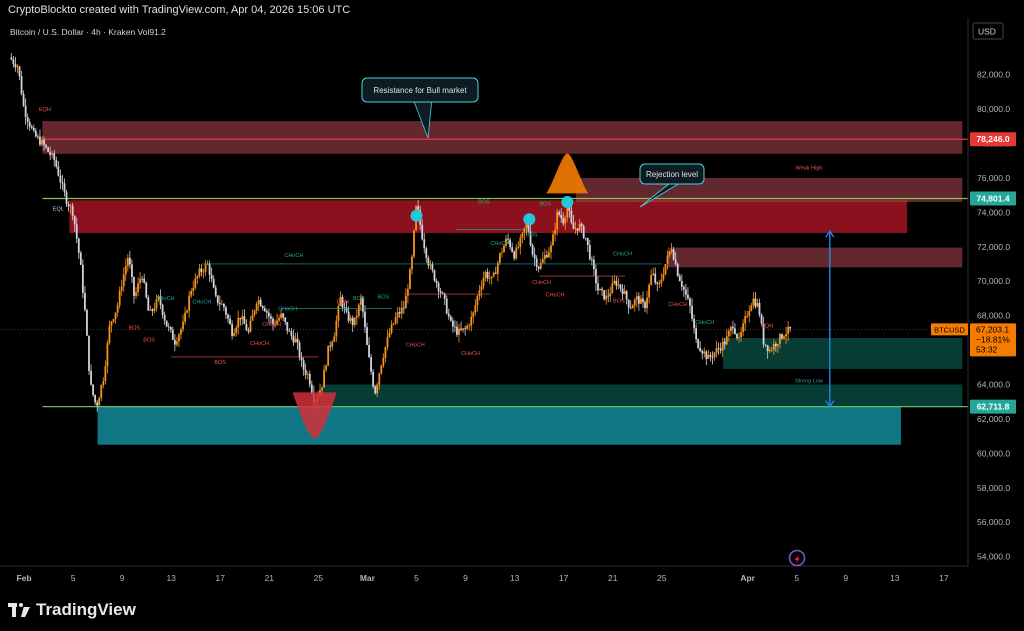  I want to click on x-tick-label: 21, so click(270, 578).